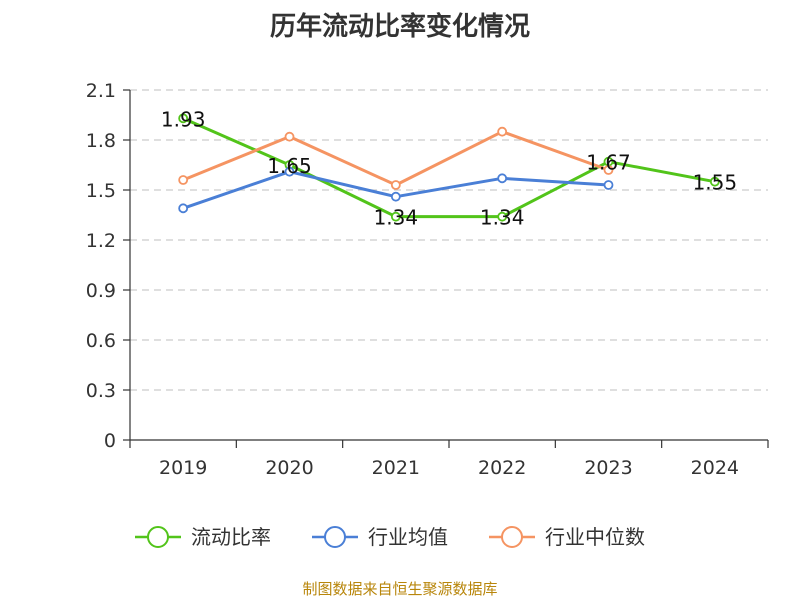 The width and height of the screenshot is (800, 600). I want to click on legend-item: 行业中位数, so click(567, 537).